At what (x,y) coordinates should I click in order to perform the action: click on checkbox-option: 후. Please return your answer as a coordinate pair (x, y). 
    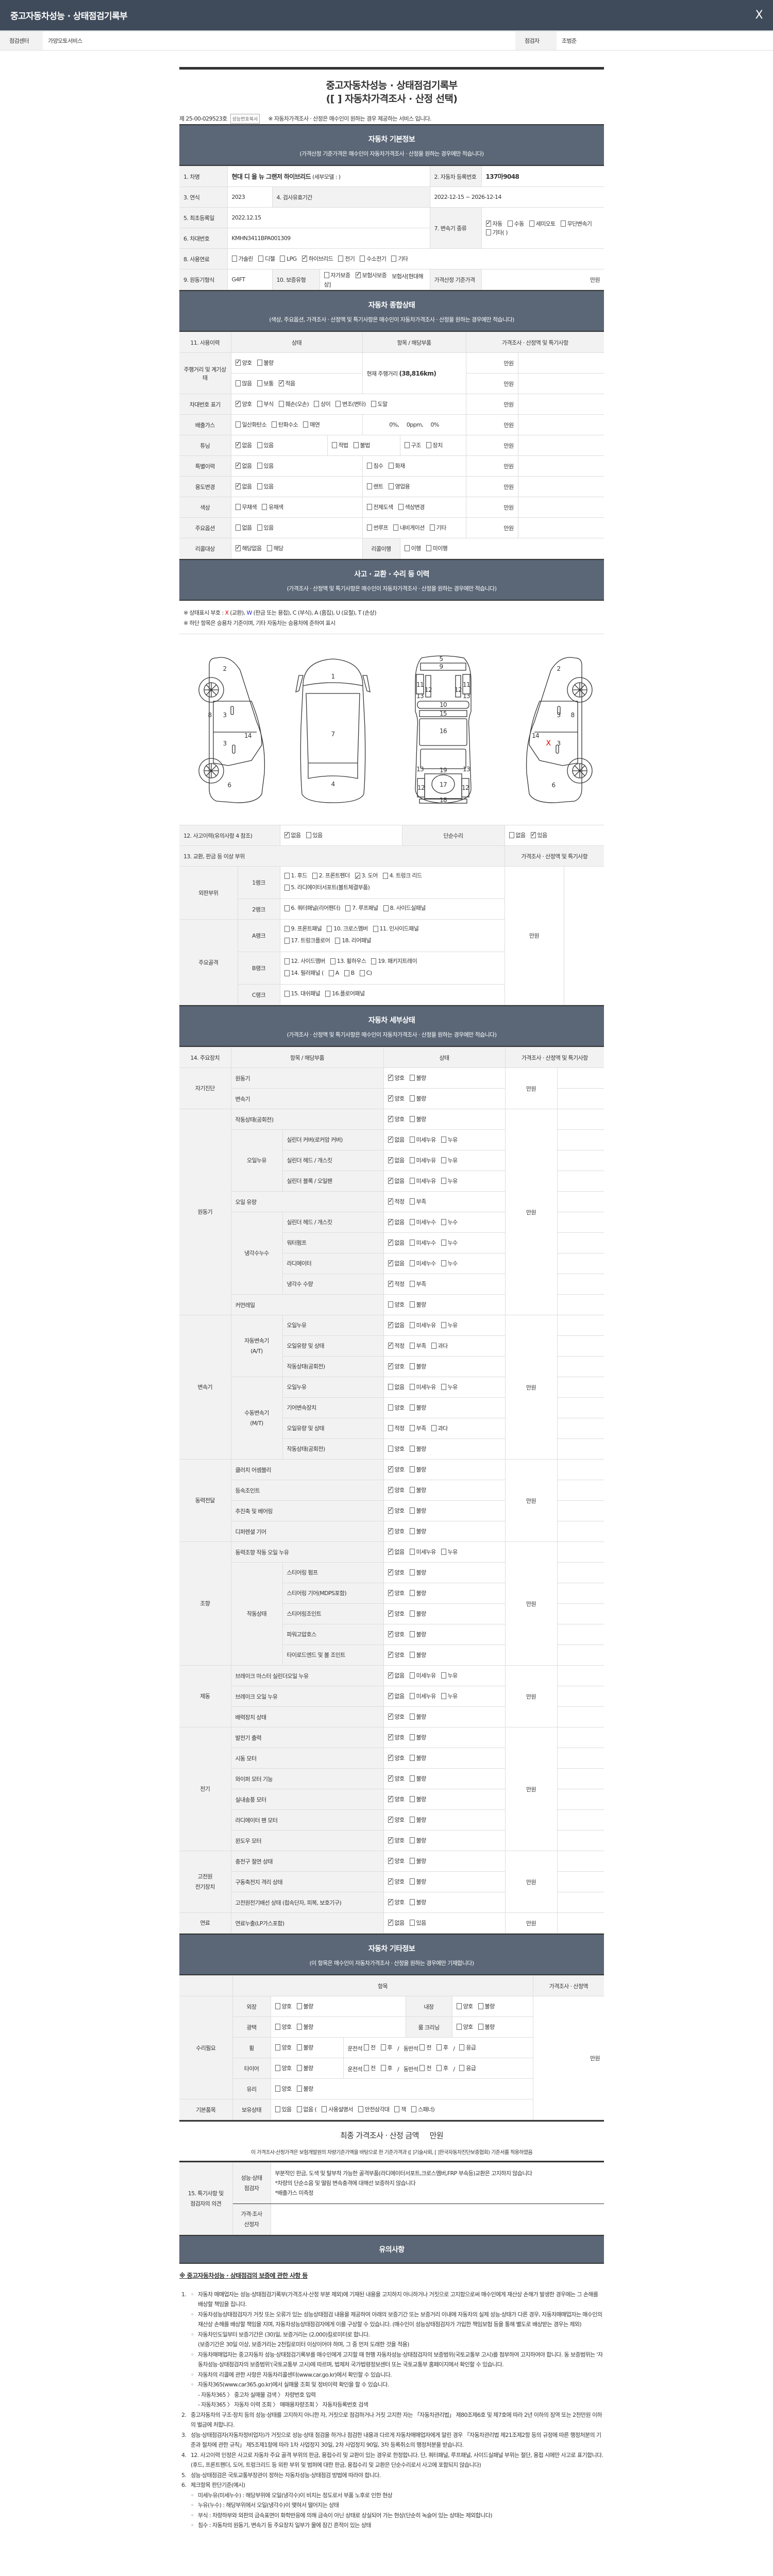
    Looking at the image, I should click on (386, 2048).